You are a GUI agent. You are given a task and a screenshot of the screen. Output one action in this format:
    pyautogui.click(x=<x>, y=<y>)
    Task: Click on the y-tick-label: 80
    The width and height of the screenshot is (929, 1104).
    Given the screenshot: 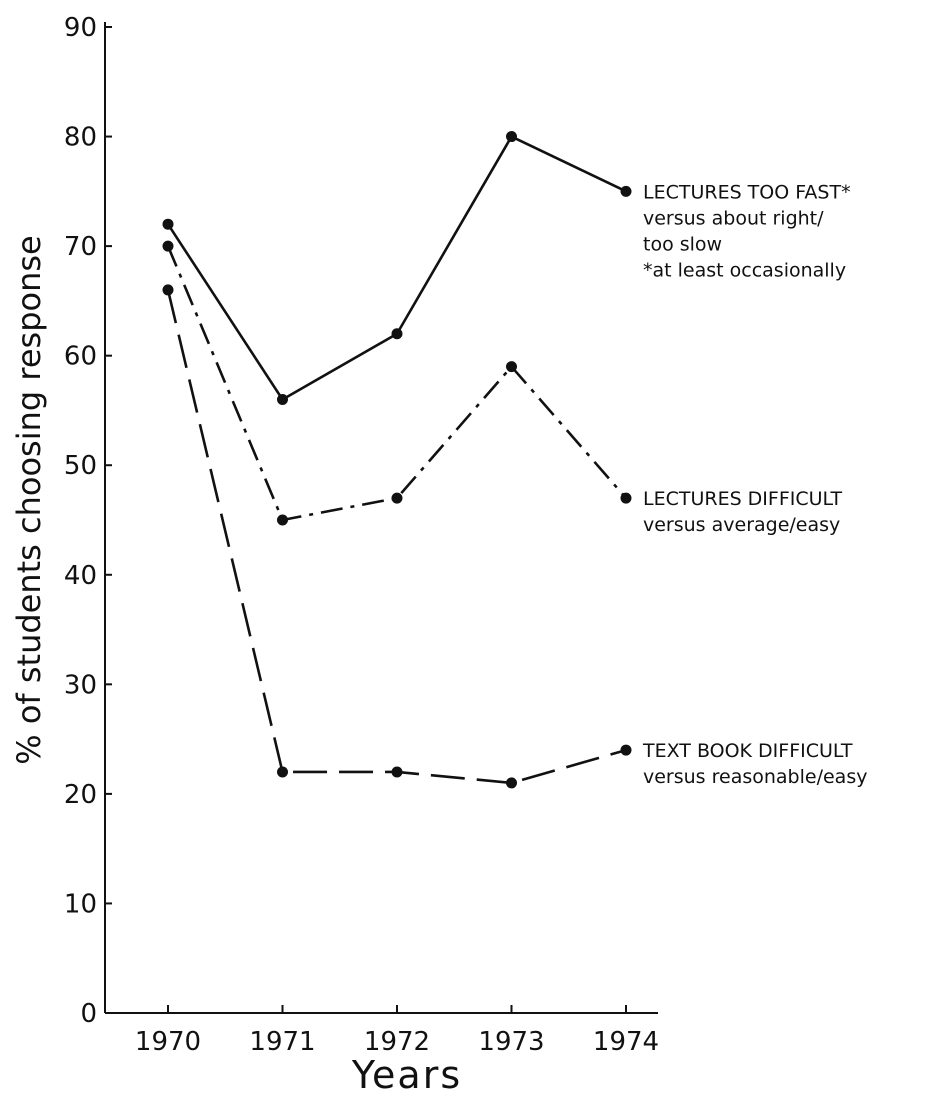 What is the action you would take?
    pyautogui.click(x=80, y=138)
    